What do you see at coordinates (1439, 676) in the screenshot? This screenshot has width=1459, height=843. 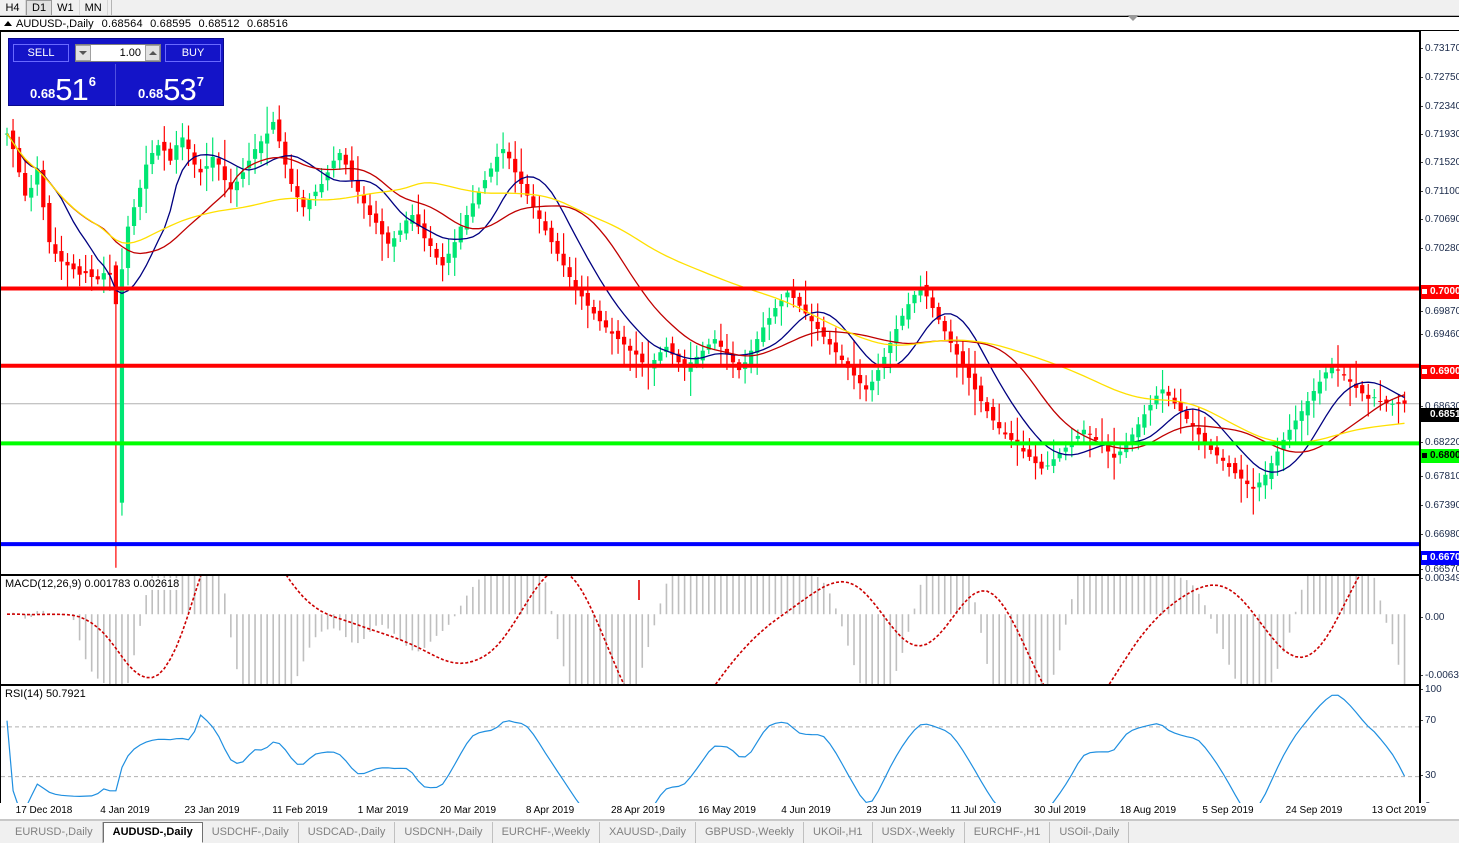 I see `macd-scale-tick: -0.00637` at bounding box center [1439, 676].